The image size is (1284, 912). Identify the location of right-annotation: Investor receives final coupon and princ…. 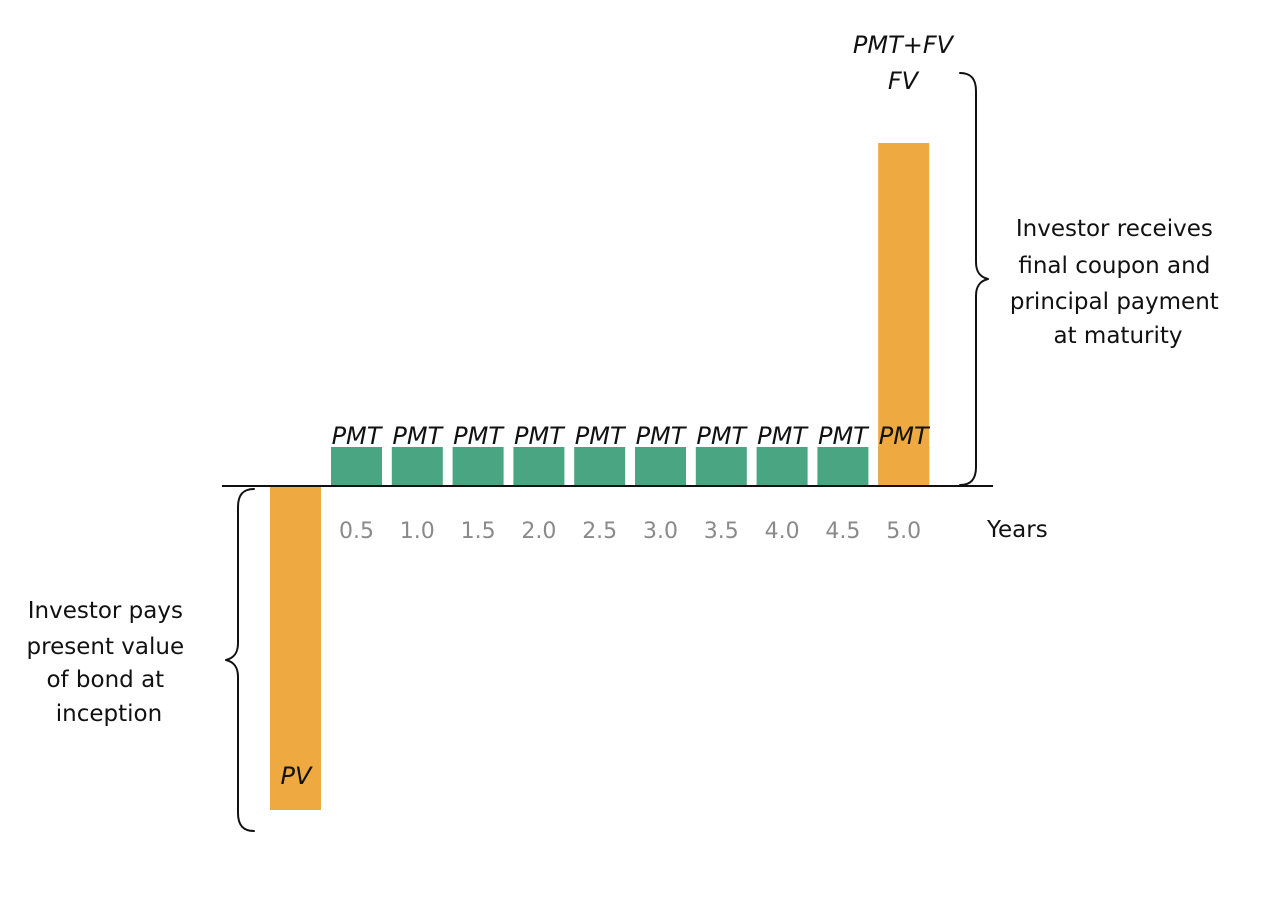
(1118, 282).